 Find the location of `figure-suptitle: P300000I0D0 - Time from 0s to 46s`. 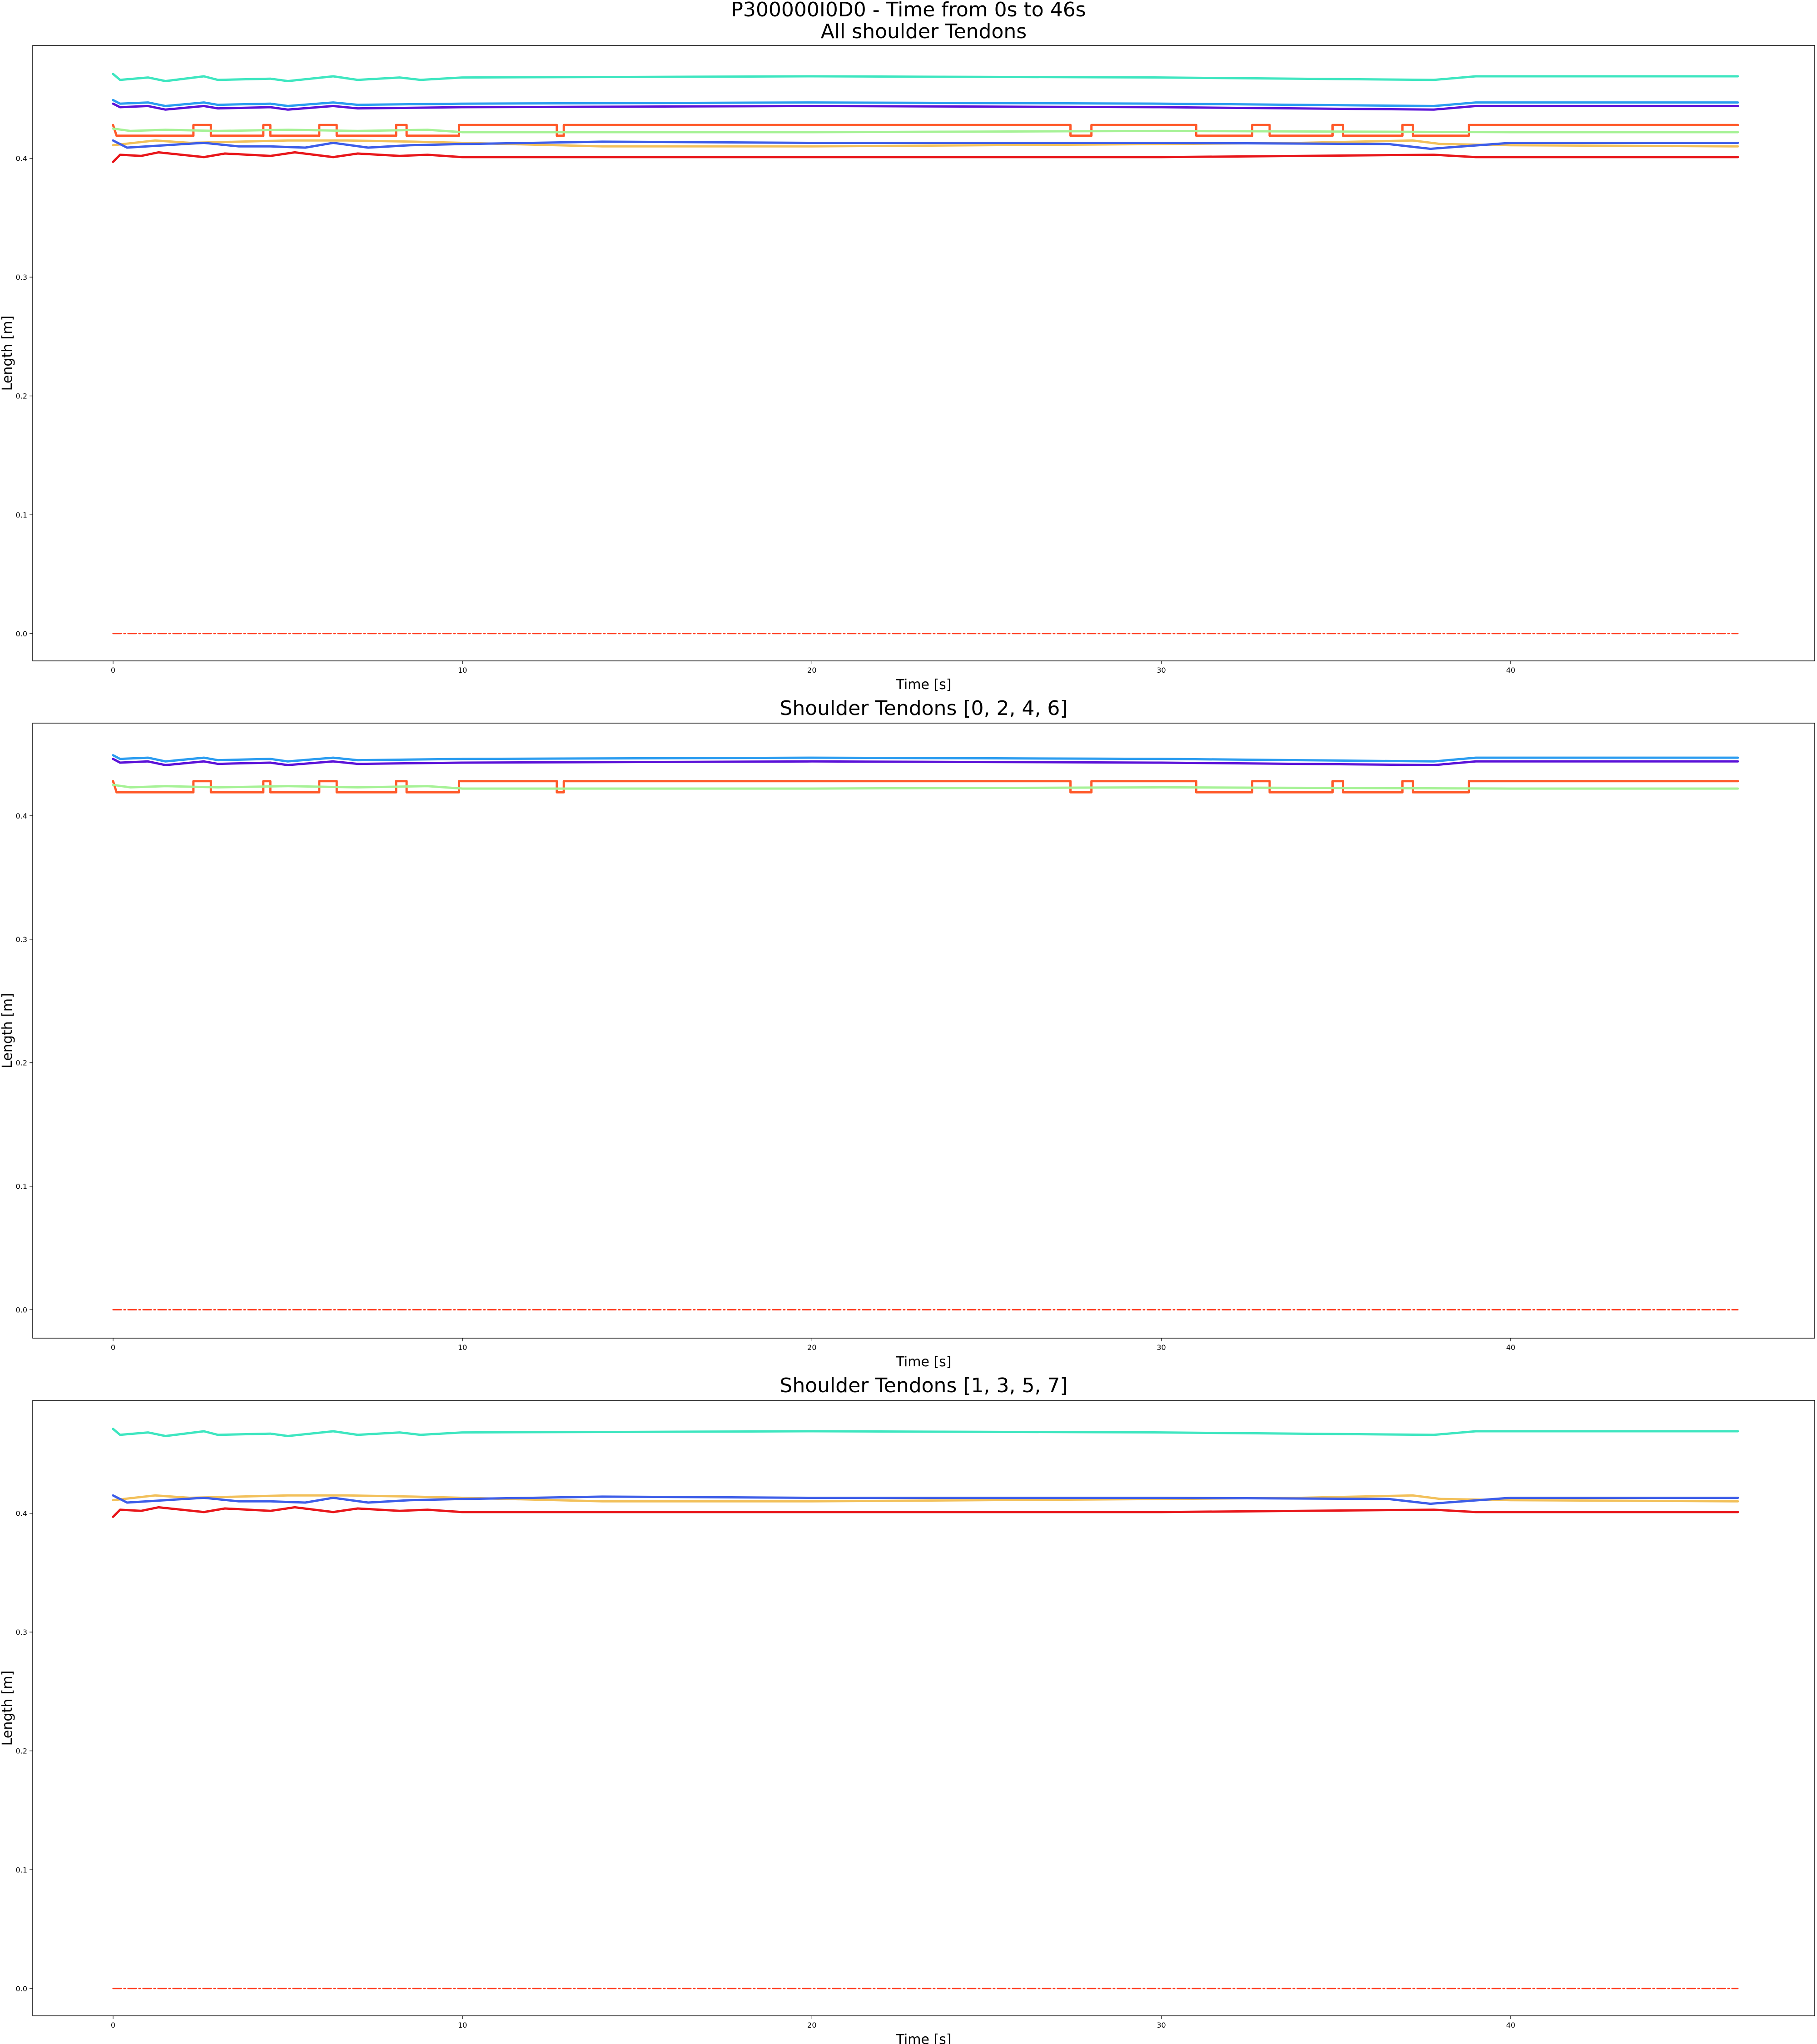

figure-suptitle: P300000I0D0 - Time from 0s to 46s is located at coordinates (908, 10).